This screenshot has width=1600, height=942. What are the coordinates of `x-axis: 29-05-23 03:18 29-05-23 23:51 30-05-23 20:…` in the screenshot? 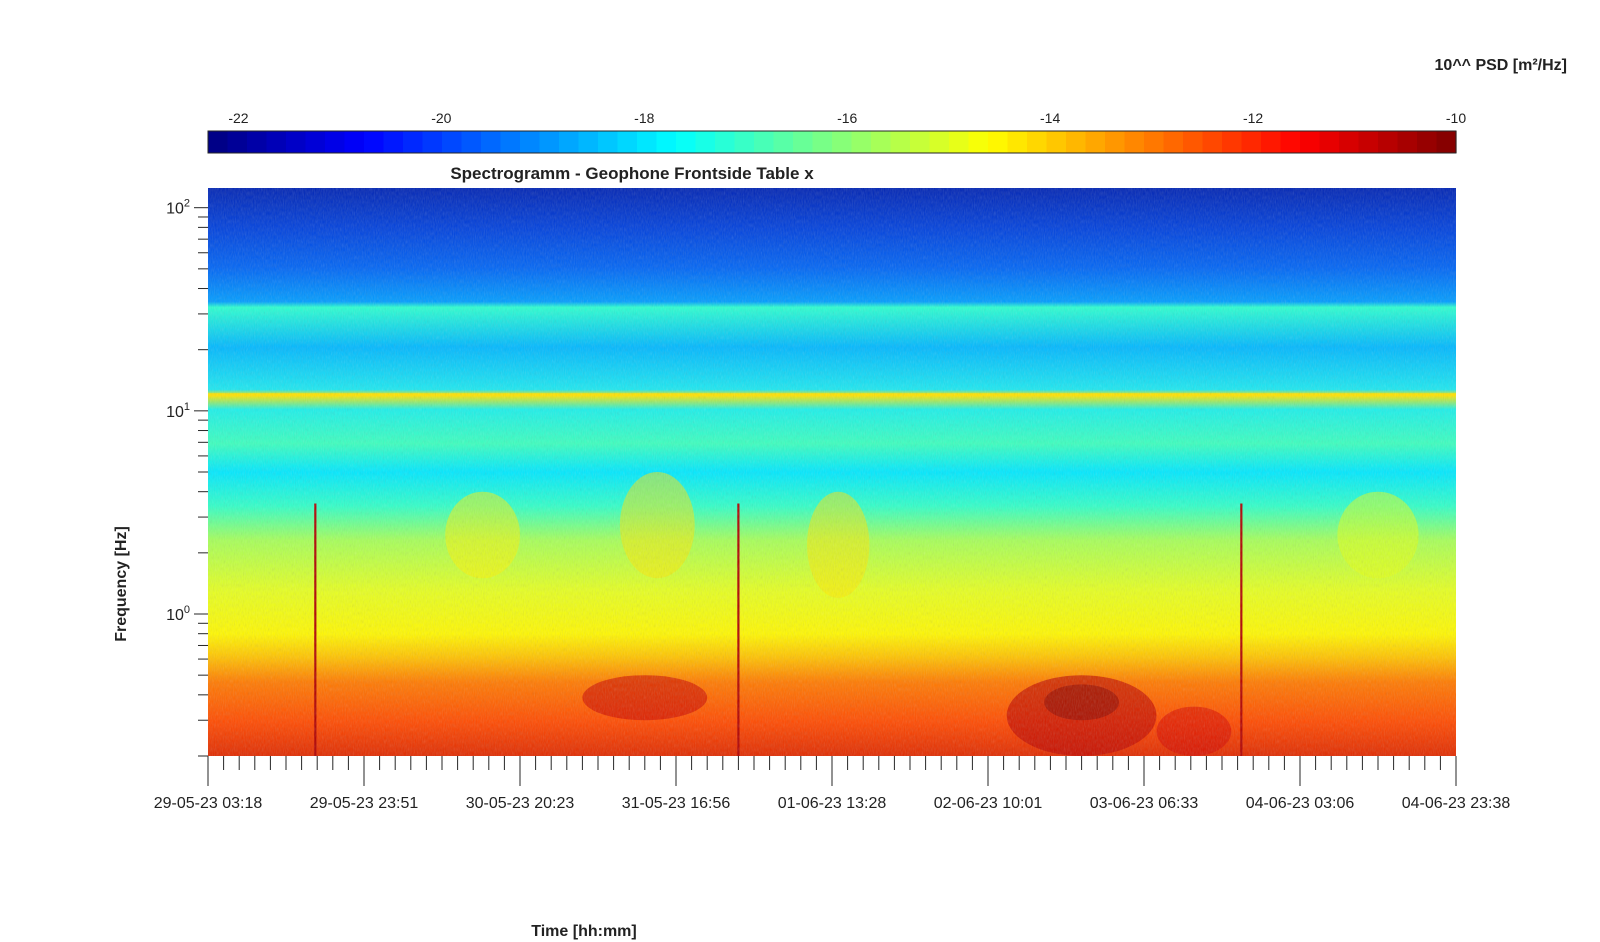 It's located at (832, 784).